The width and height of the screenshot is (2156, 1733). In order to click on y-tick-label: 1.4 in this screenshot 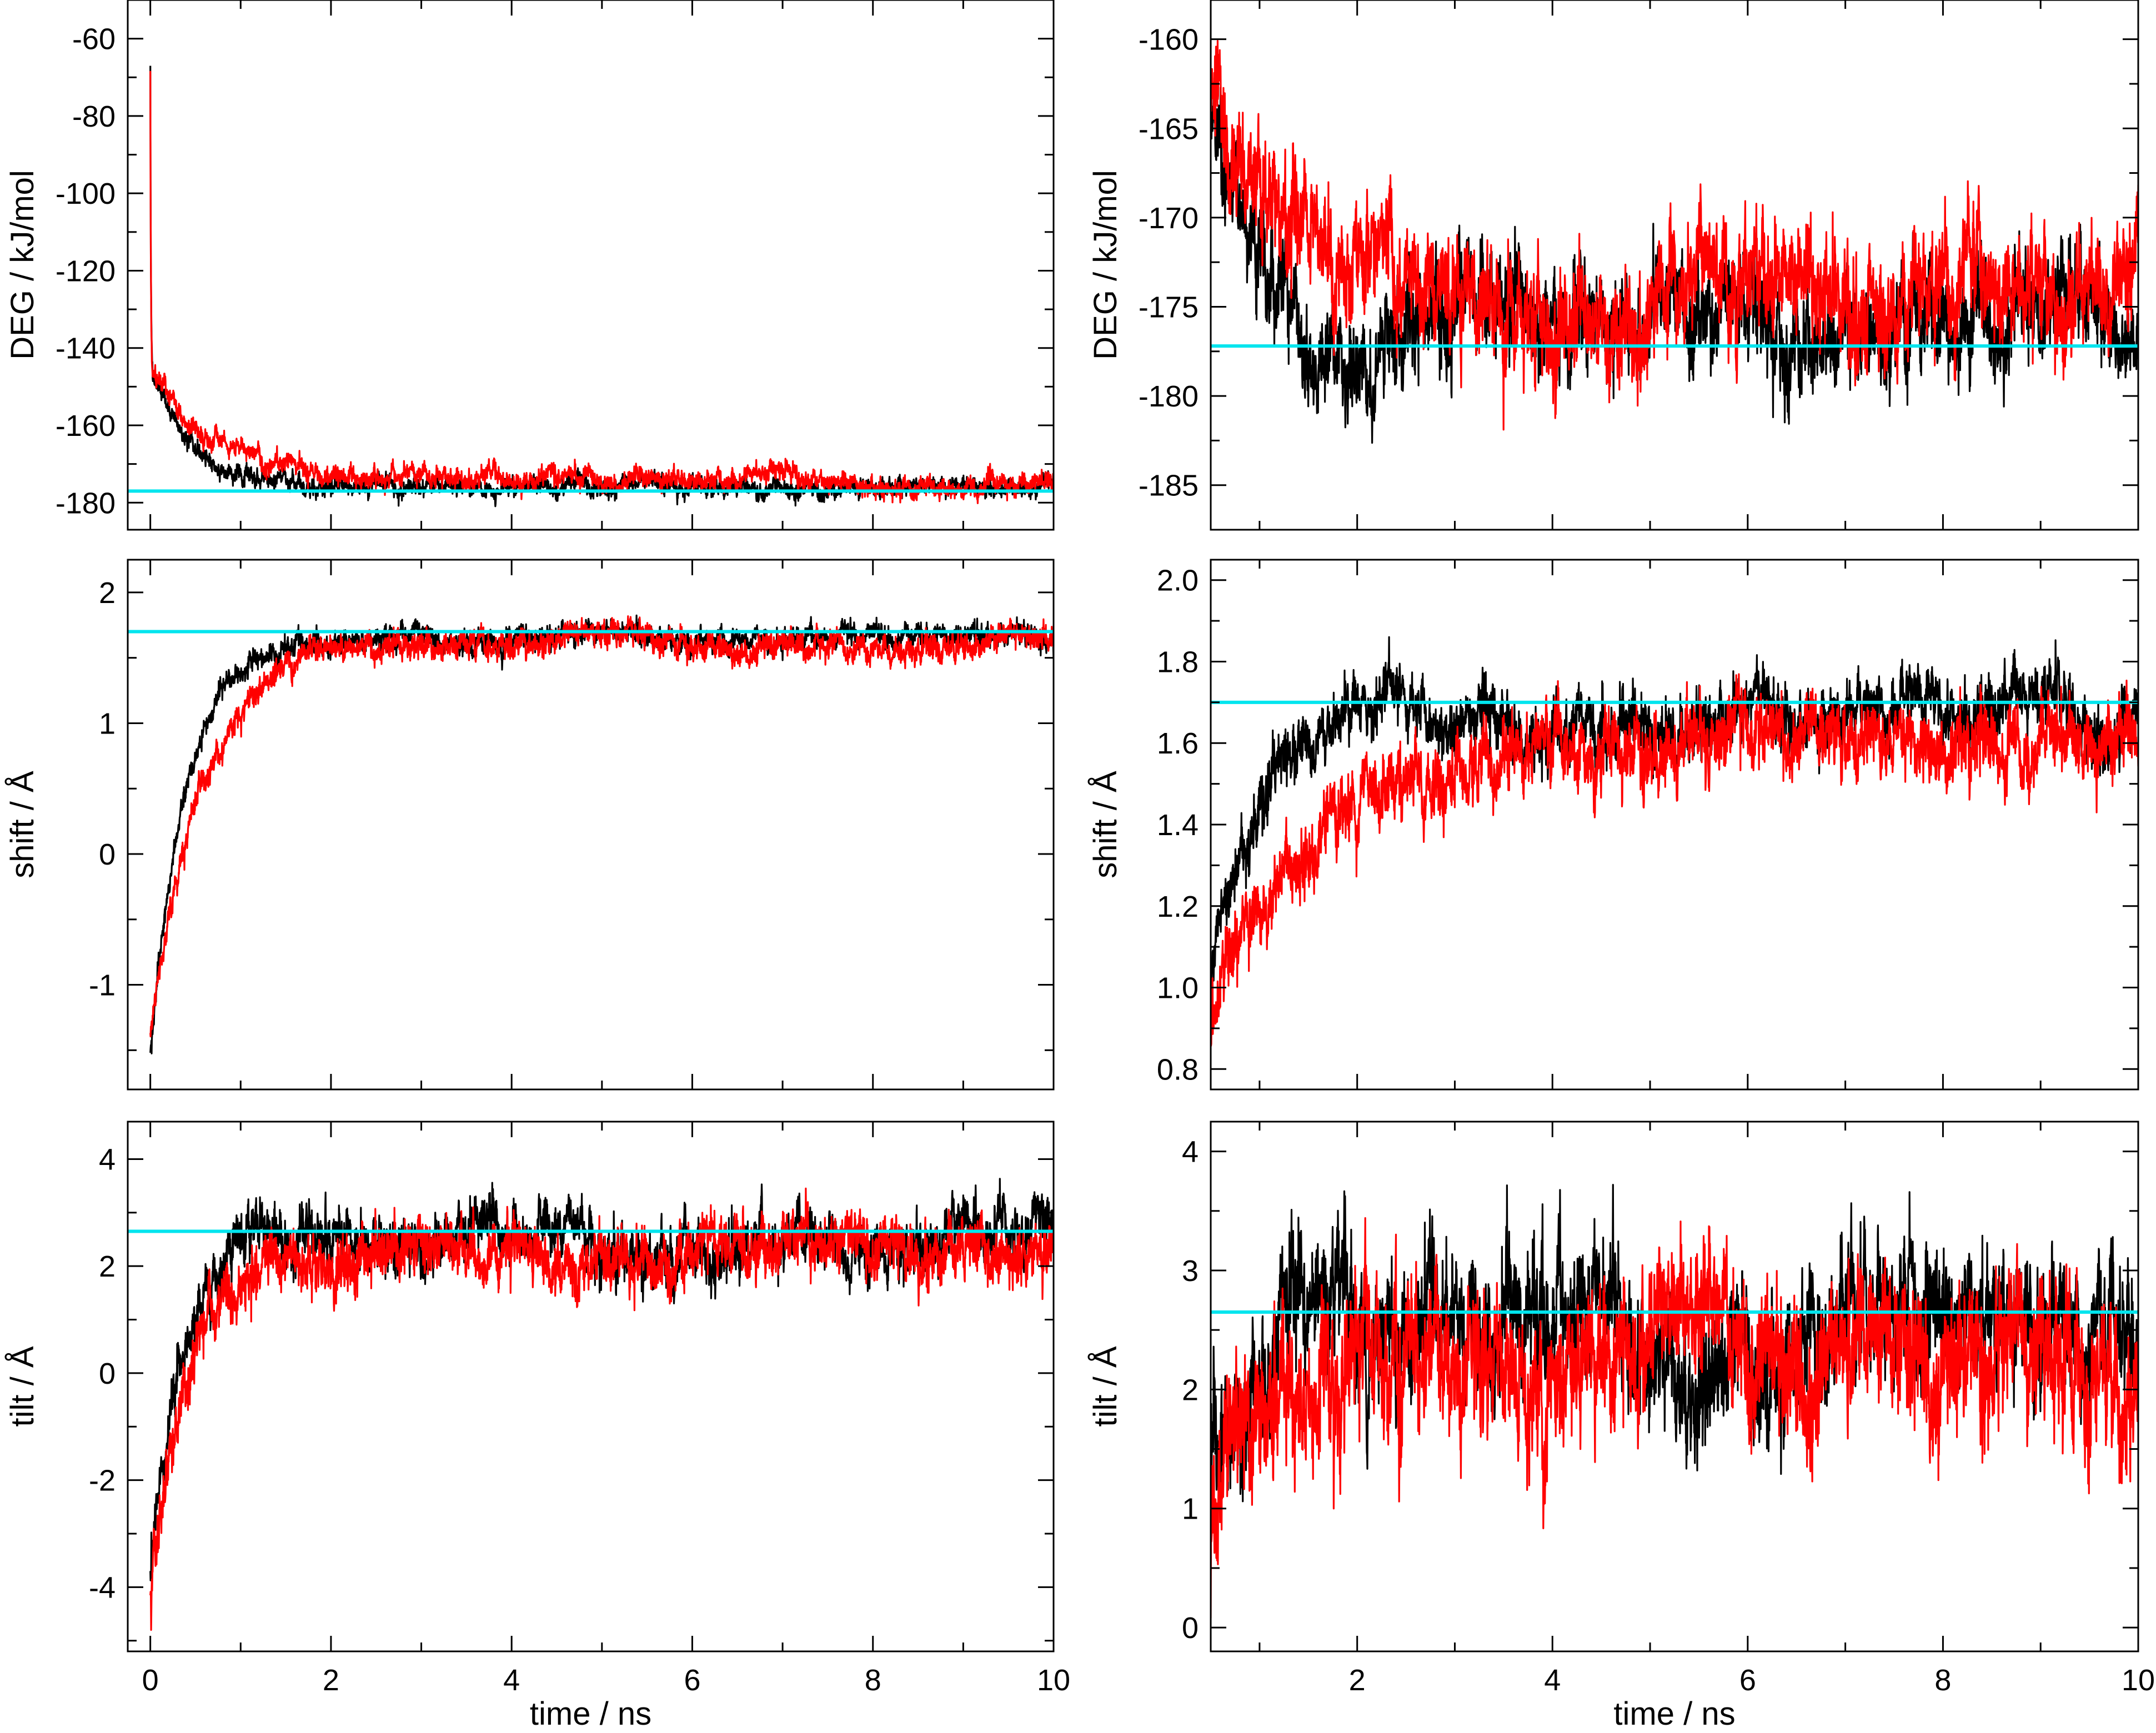, I will do `click(1178, 825)`.